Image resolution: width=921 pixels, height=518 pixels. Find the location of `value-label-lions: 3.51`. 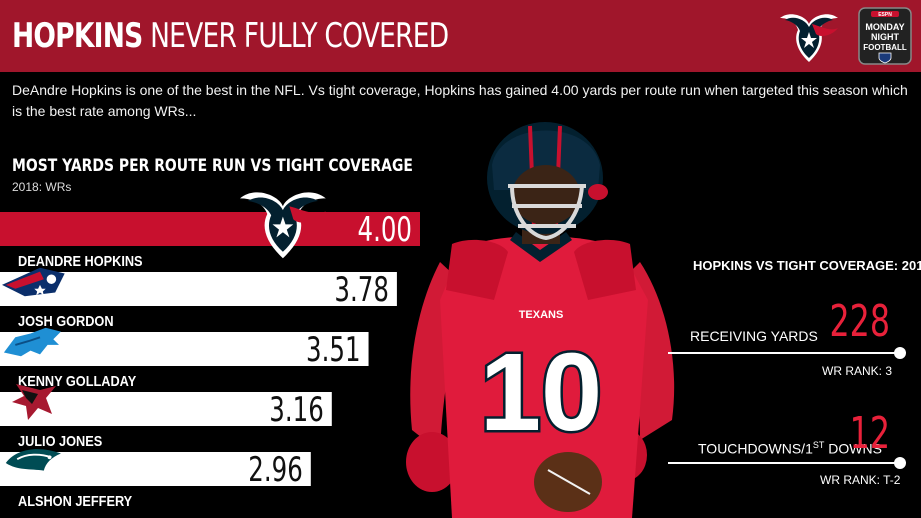

value-label-lions: 3.51 is located at coordinates (333, 349).